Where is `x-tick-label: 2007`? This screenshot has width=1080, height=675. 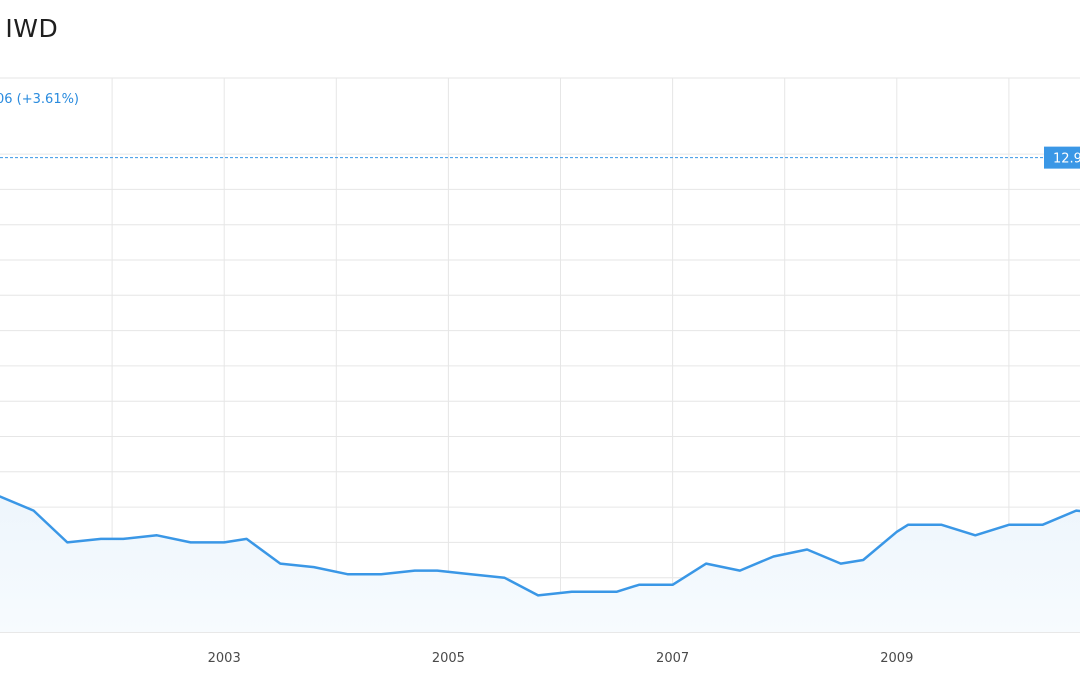
x-tick-label: 2007 is located at coordinates (672, 658).